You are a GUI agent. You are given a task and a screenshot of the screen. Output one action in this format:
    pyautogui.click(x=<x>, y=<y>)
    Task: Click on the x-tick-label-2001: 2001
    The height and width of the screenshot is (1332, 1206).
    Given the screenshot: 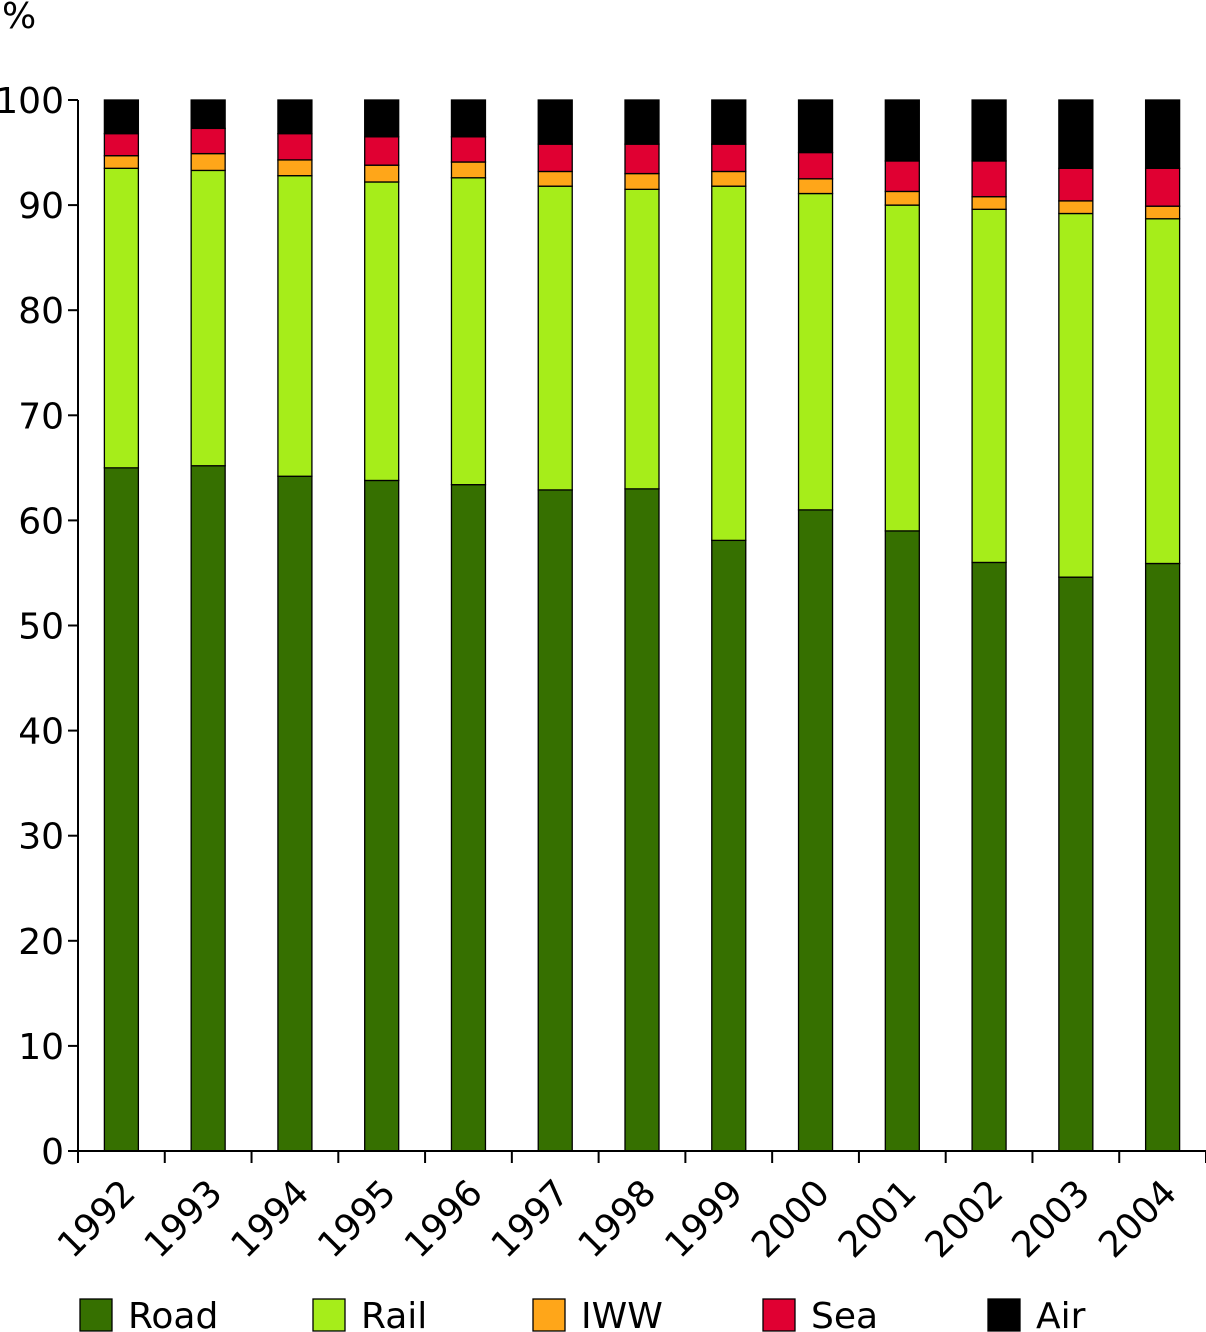 What is the action you would take?
    pyautogui.click(x=878, y=1219)
    